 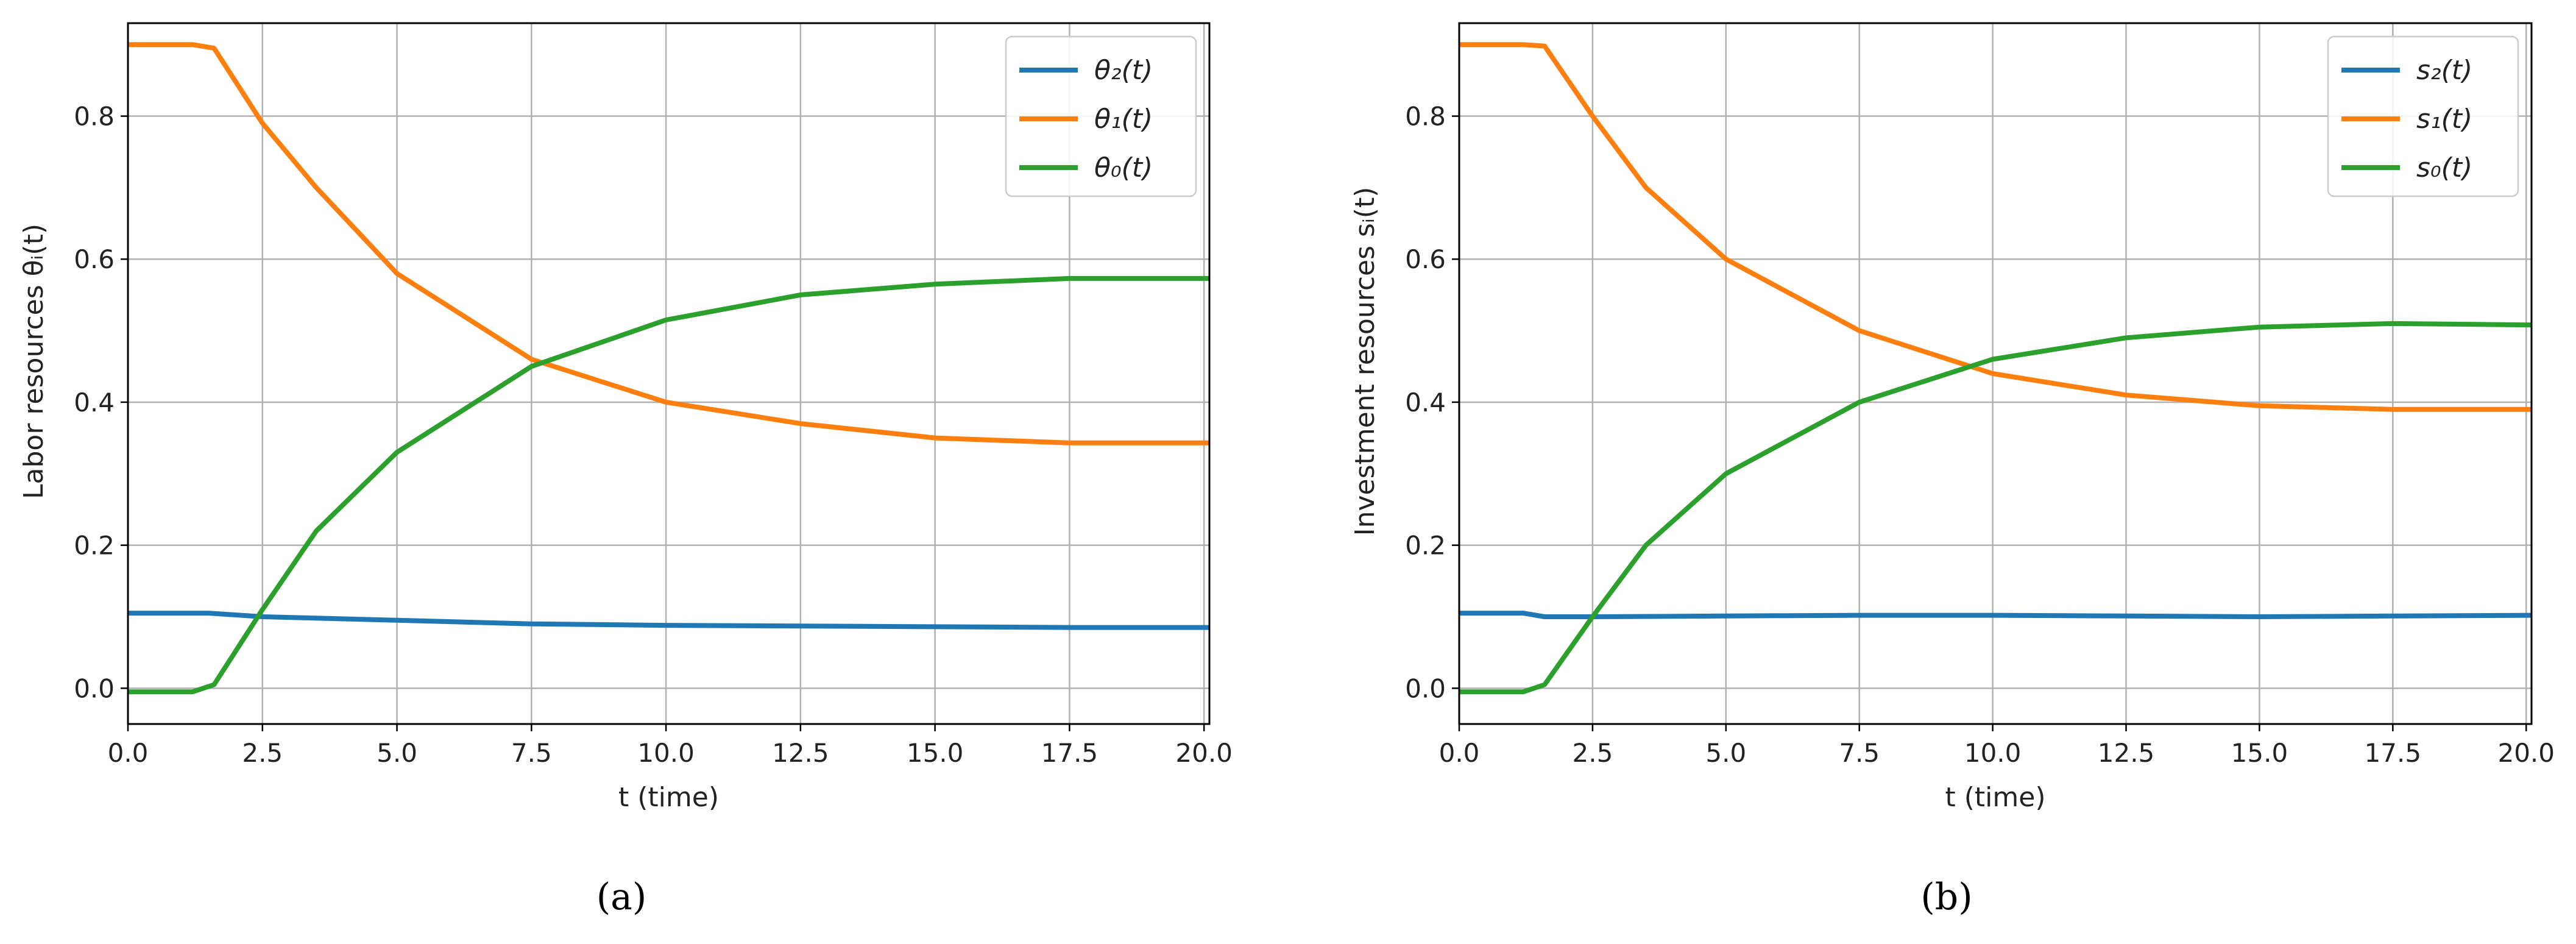 I want to click on legend: θ₂(t) θ₁(t) θ₀(t), so click(x=1101, y=116).